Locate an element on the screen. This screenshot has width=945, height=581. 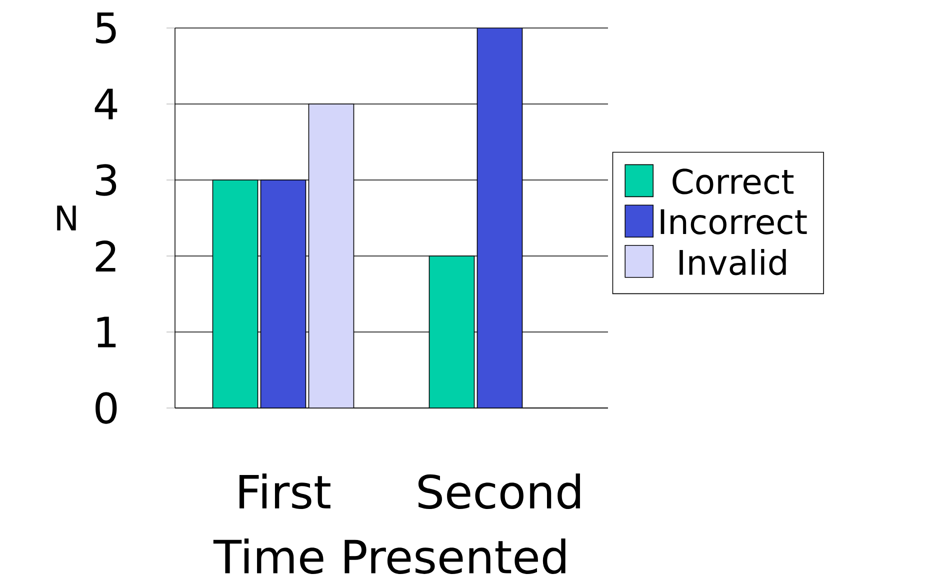
y-tick-label: 0 is located at coordinates (106, 408).